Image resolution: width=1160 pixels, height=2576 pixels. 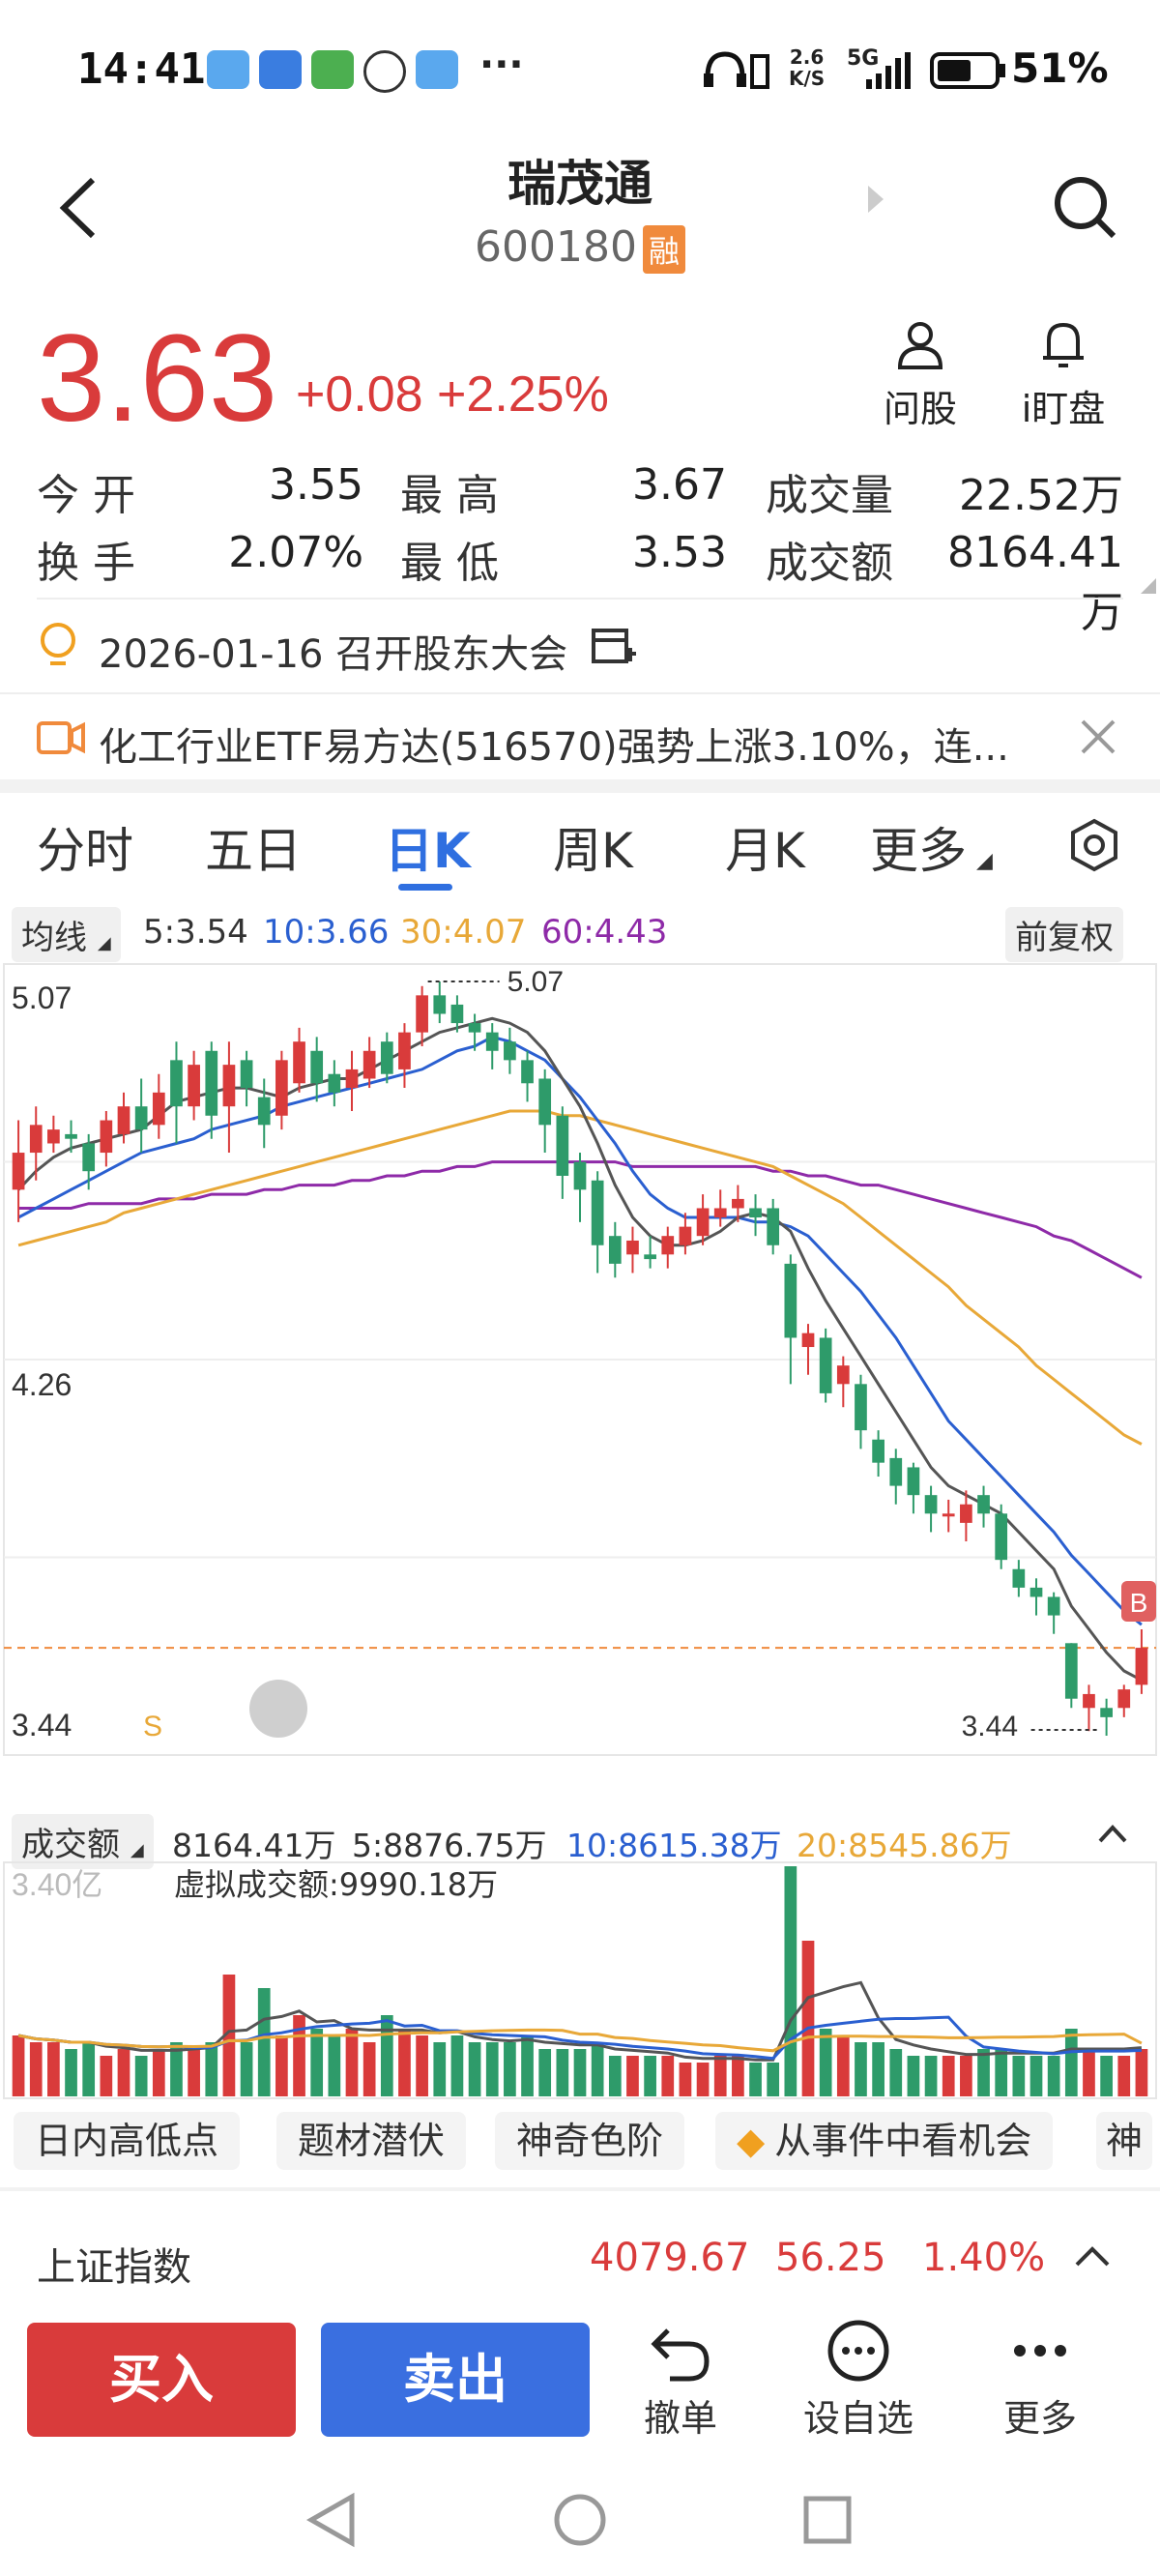 What do you see at coordinates (664, 249) in the screenshot?
I see `margin-badge: 融` at bounding box center [664, 249].